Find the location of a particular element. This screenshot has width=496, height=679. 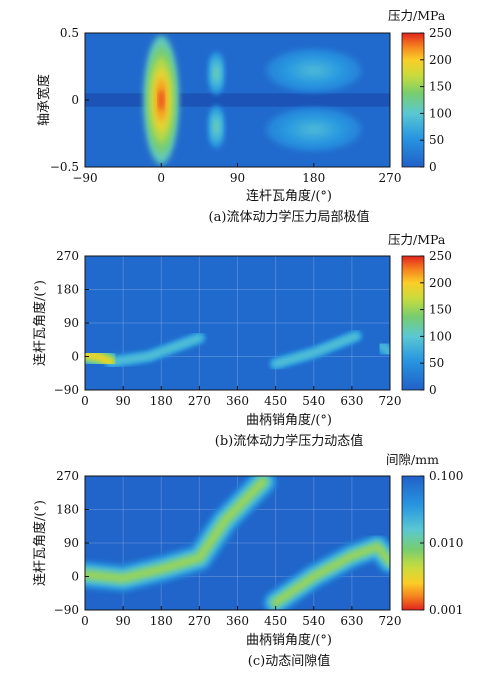

y-tick-label: −0.5 is located at coordinates (64, 167).